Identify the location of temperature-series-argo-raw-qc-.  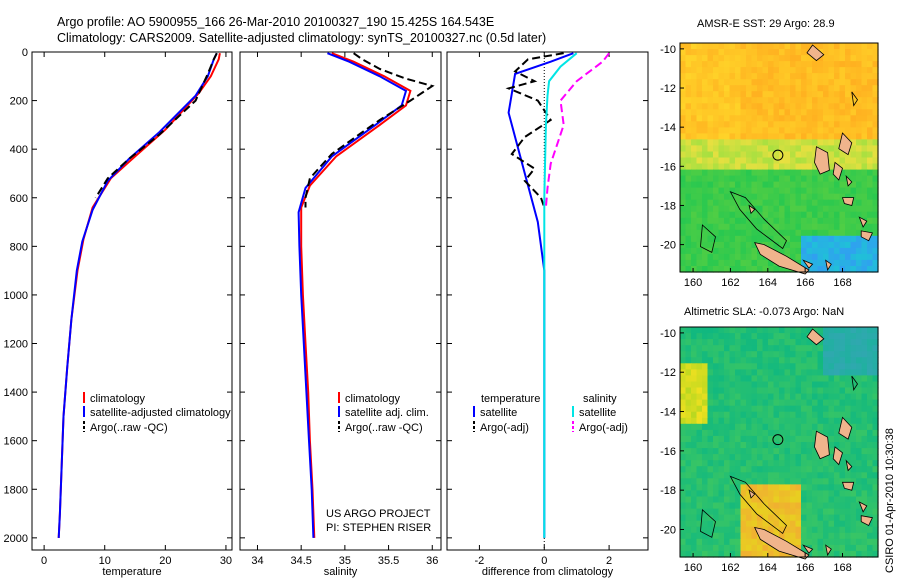
(156, 125).